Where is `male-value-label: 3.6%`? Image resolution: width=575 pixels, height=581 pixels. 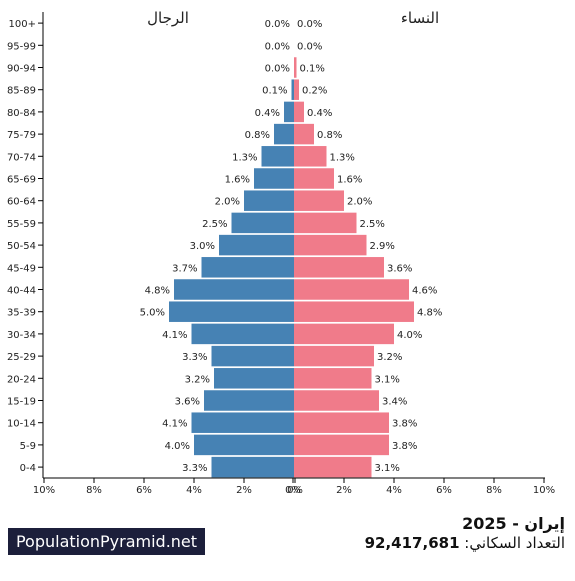
male-value-label: 3.6% is located at coordinates (187, 402).